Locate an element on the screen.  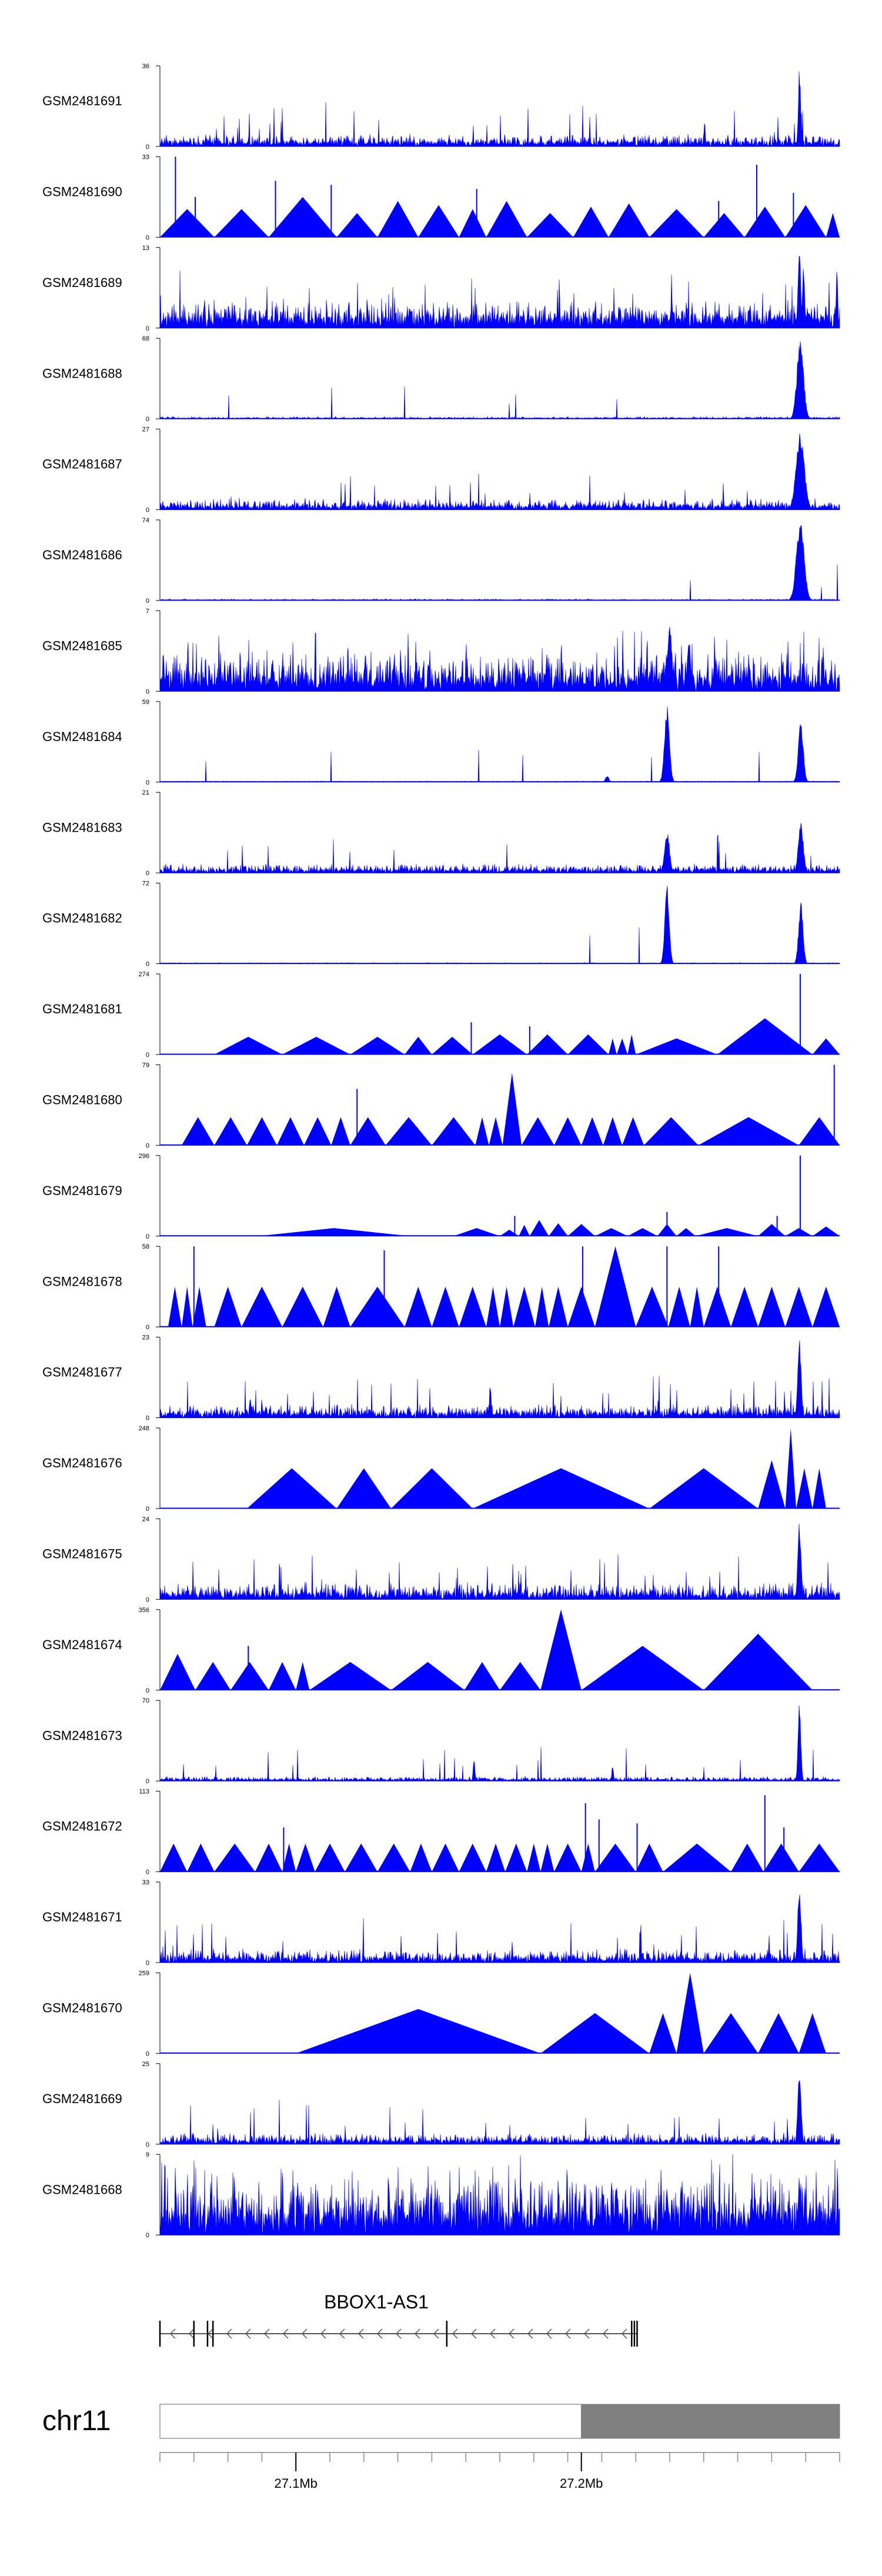
track-GSM2481678: GSM2481678 58 0 is located at coordinates (441, 1287).